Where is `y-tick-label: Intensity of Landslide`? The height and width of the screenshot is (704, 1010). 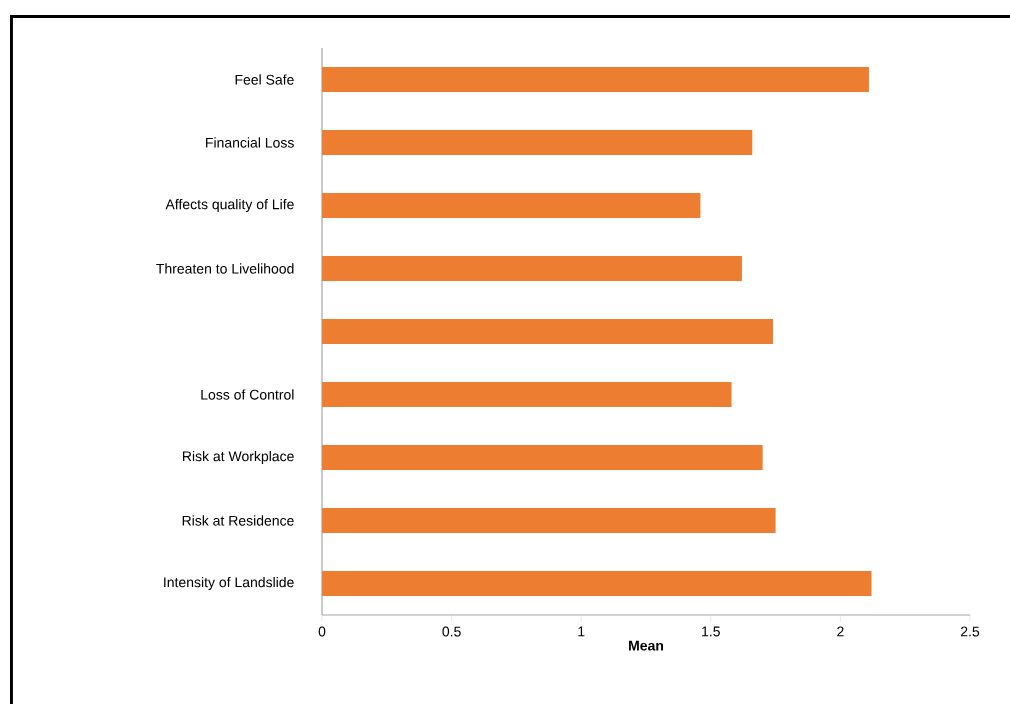
y-tick-label: Intensity of Landslide is located at coordinates (229, 583).